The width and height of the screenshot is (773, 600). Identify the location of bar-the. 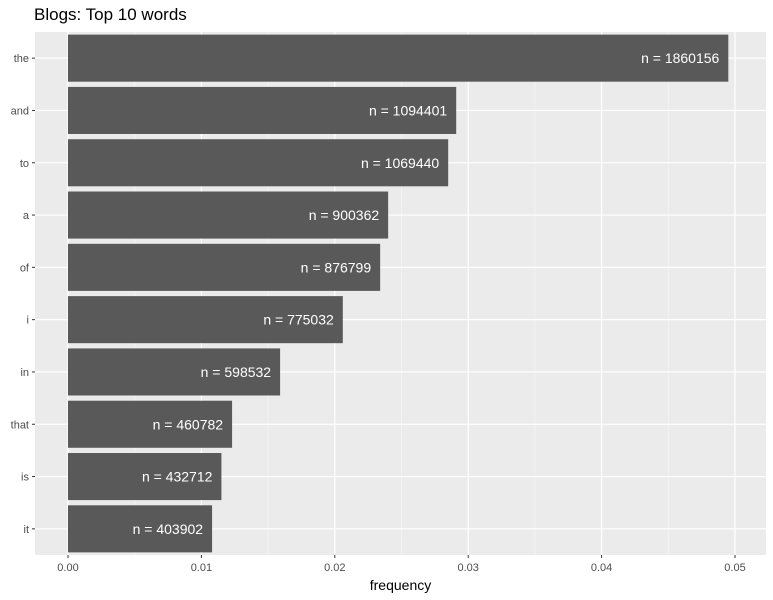
(398, 58).